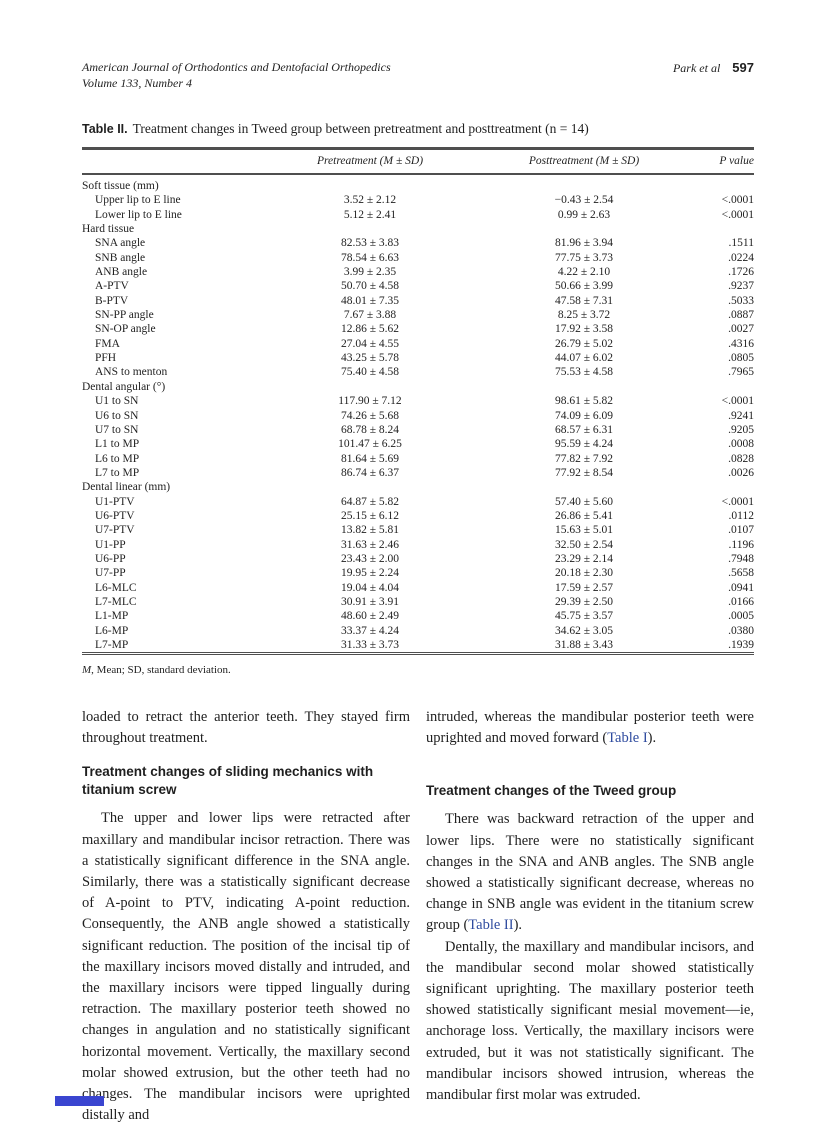 The width and height of the screenshot is (838, 1126). I want to click on pretreatment-value: 48.60 ± 2.49, so click(370, 616).